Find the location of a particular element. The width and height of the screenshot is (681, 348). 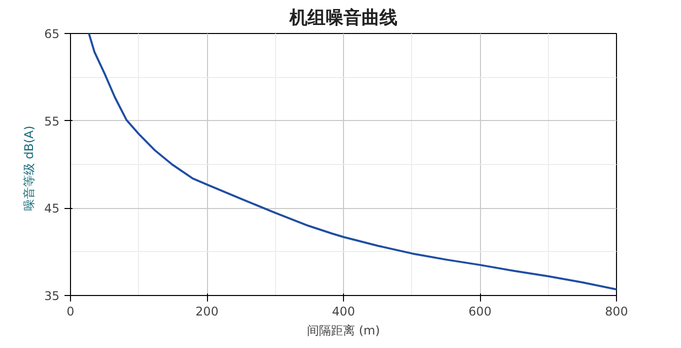

x-tick-label: 600 is located at coordinates (480, 311).